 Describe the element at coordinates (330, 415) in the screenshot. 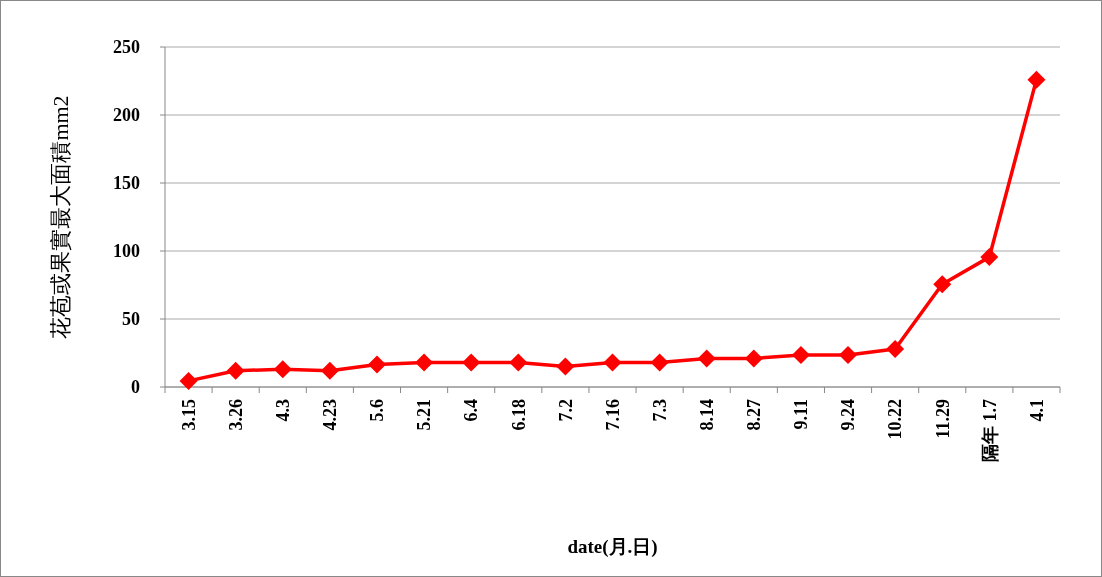

I see `x-tick-label: 4.23` at that location.